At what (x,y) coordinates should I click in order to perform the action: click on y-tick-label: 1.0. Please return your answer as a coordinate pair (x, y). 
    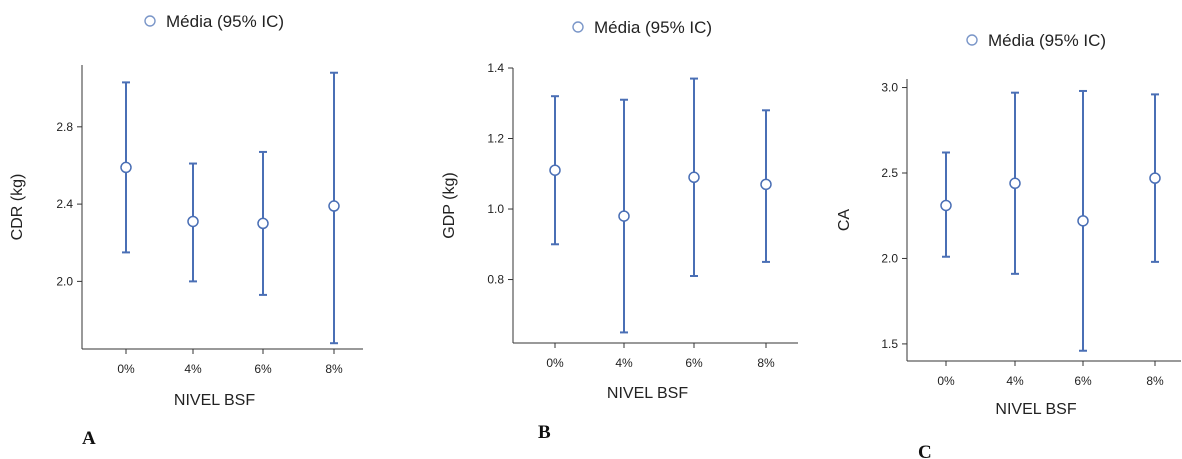
    Looking at the image, I should click on (495, 209).